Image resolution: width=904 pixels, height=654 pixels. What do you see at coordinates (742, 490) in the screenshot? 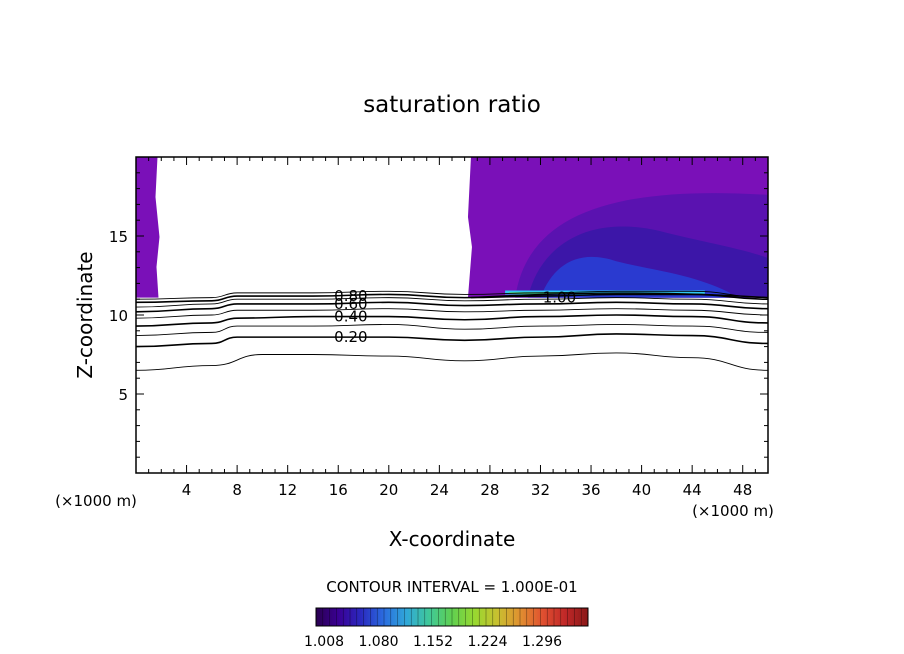
I see `x-tick-label: 48` at bounding box center [742, 490].